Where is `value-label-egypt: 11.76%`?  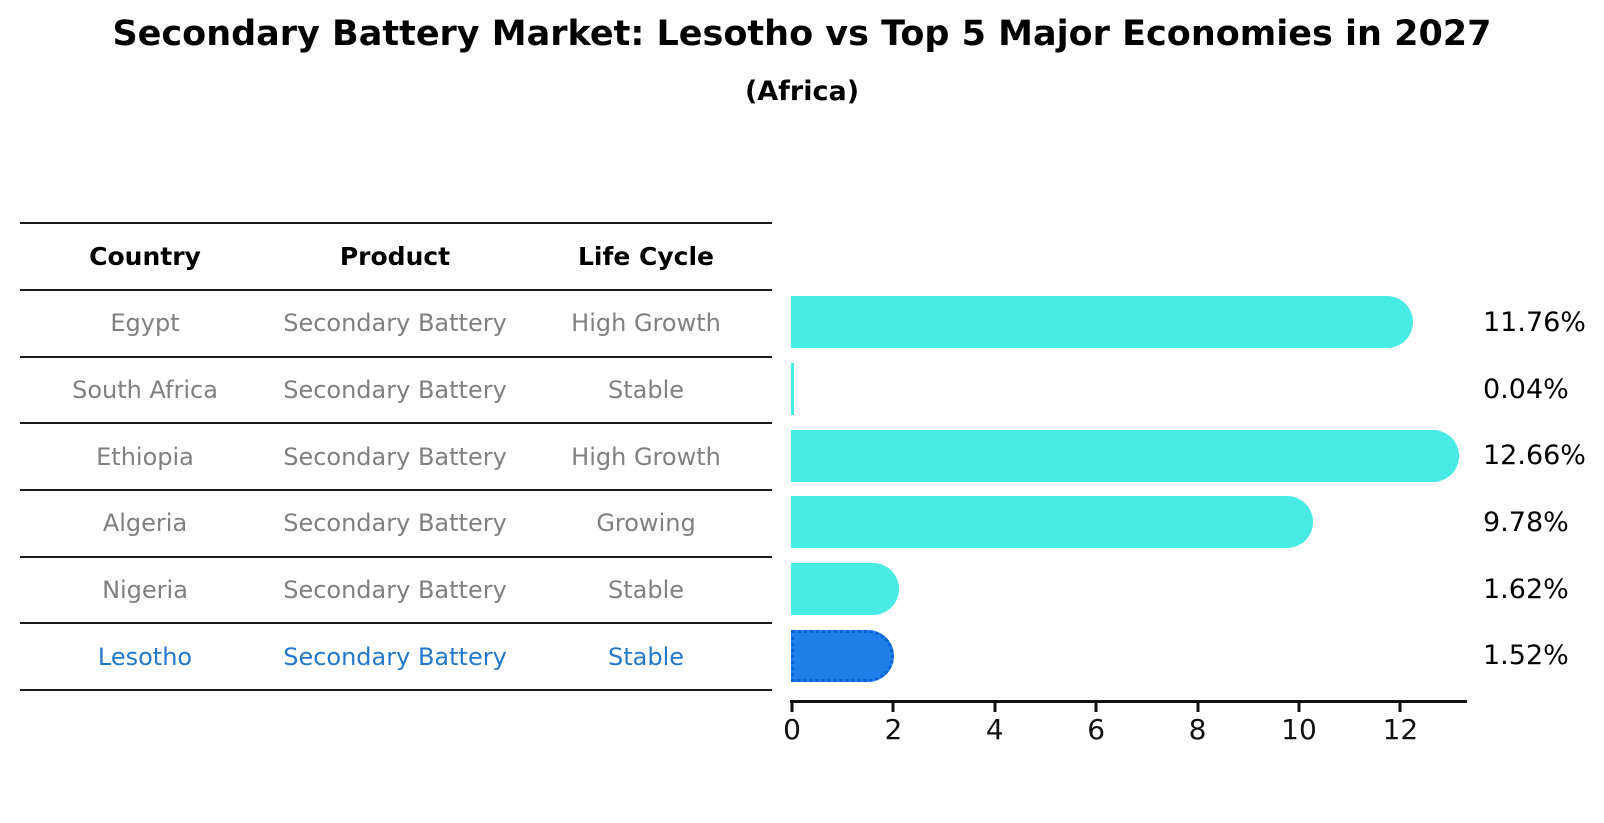
value-label-egypt: 11.76% is located at coordinates (1534, 322).